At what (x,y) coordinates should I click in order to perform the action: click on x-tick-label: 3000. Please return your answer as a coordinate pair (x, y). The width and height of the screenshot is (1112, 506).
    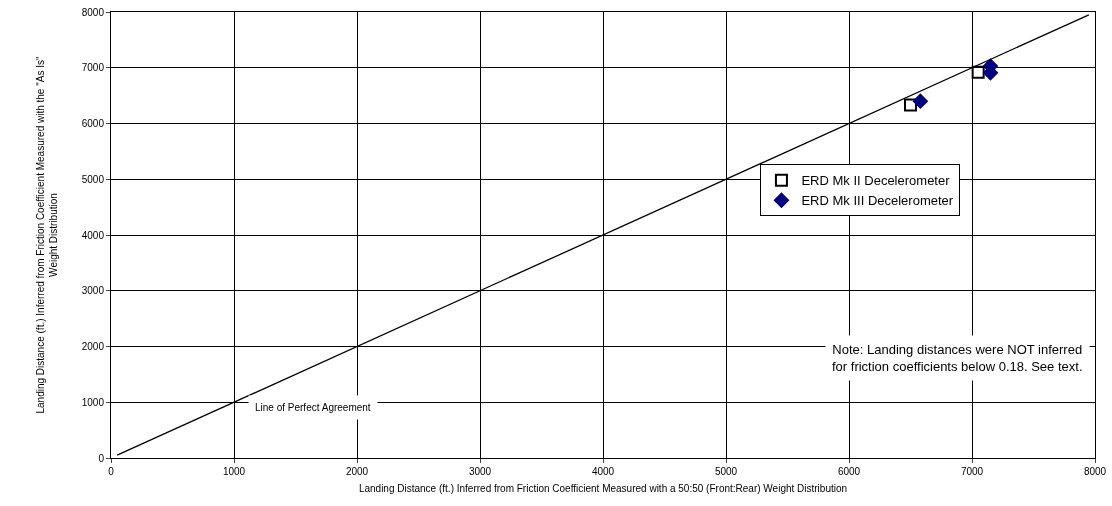
    Looking at the image, I should click on (480, 471).